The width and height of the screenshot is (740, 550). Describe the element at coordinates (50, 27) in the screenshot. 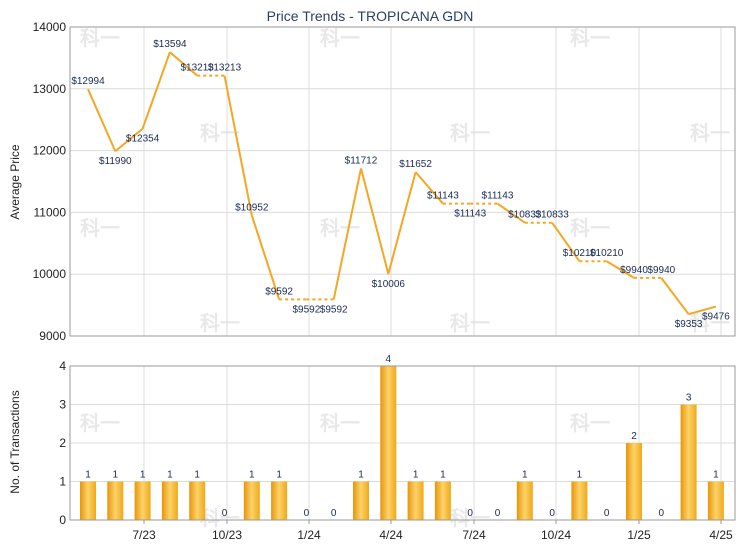

I see `price-y-tick-label: 14000` at that location.